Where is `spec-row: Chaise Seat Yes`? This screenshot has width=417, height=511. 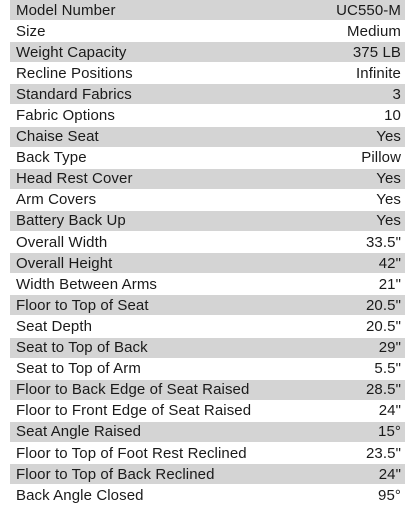 spec-row: Chaise Seat Yes is located at coordinates (207, 137).